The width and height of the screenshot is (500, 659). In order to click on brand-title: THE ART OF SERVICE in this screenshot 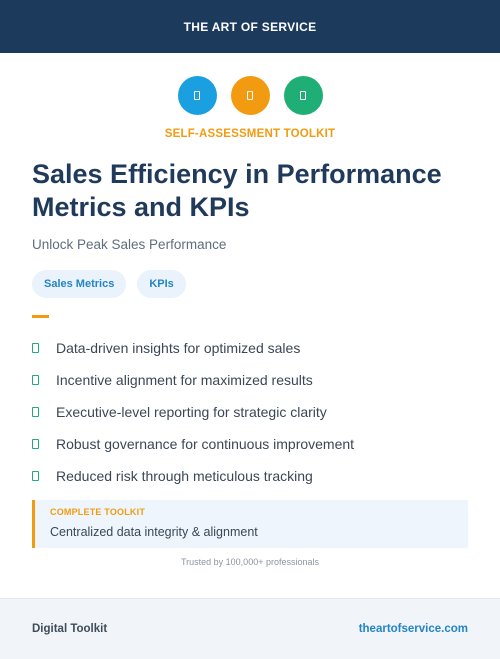, I will do `click(250, 26)`.